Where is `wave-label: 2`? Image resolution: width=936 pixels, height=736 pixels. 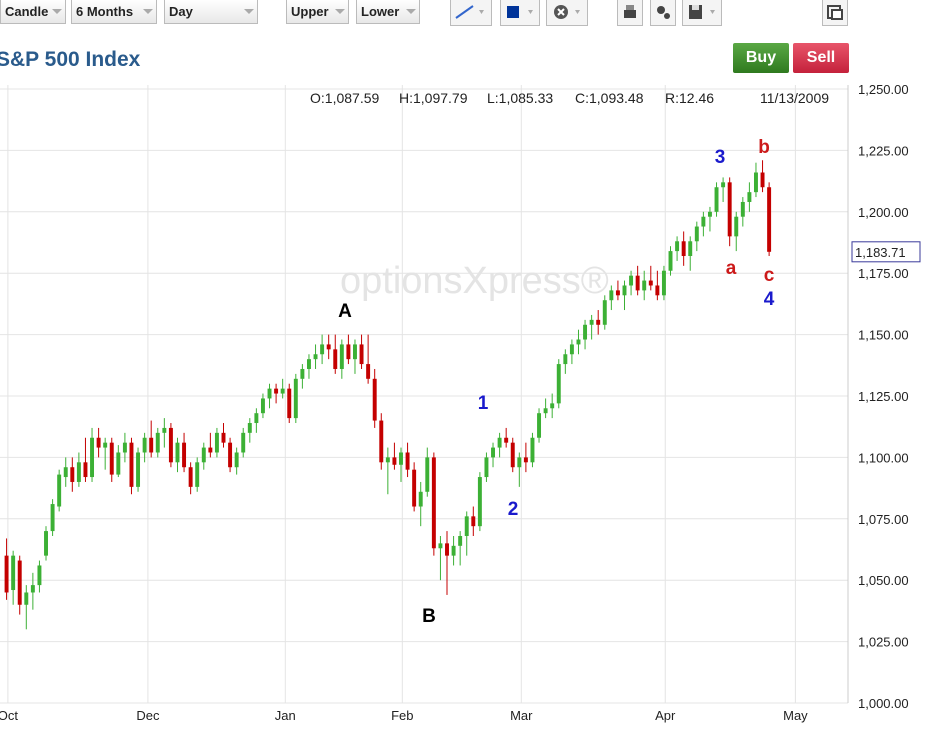
wave-label: 2 is located at coordinates (513, 509).